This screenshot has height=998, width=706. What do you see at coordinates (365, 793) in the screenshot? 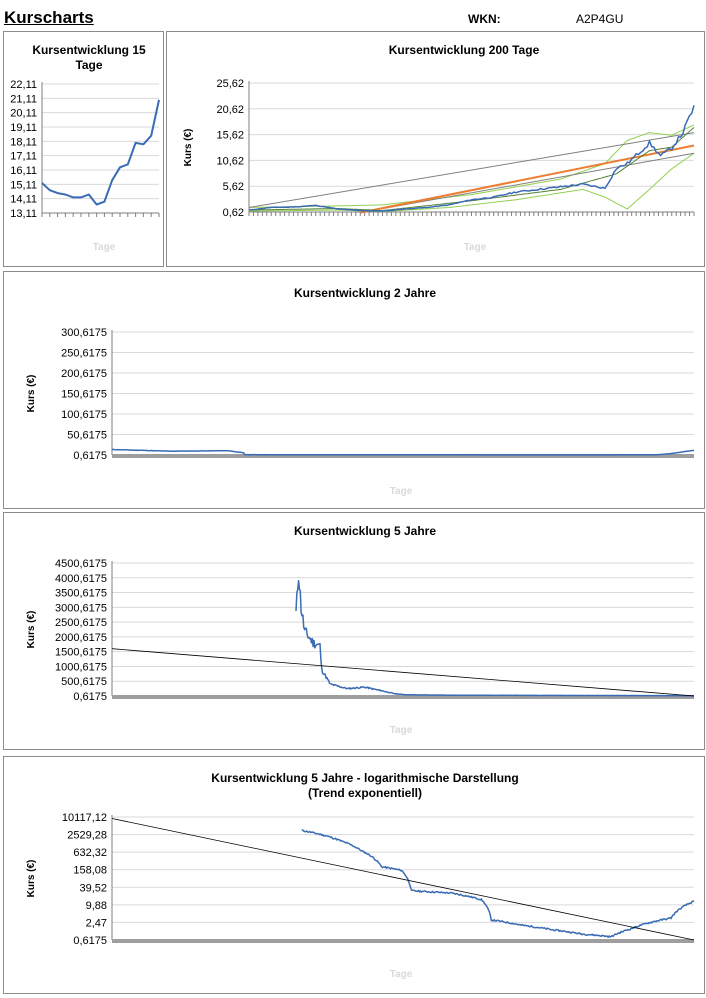
I see `chart-title-line: (Trend exponentiell)` at bounding box center [365, 793].